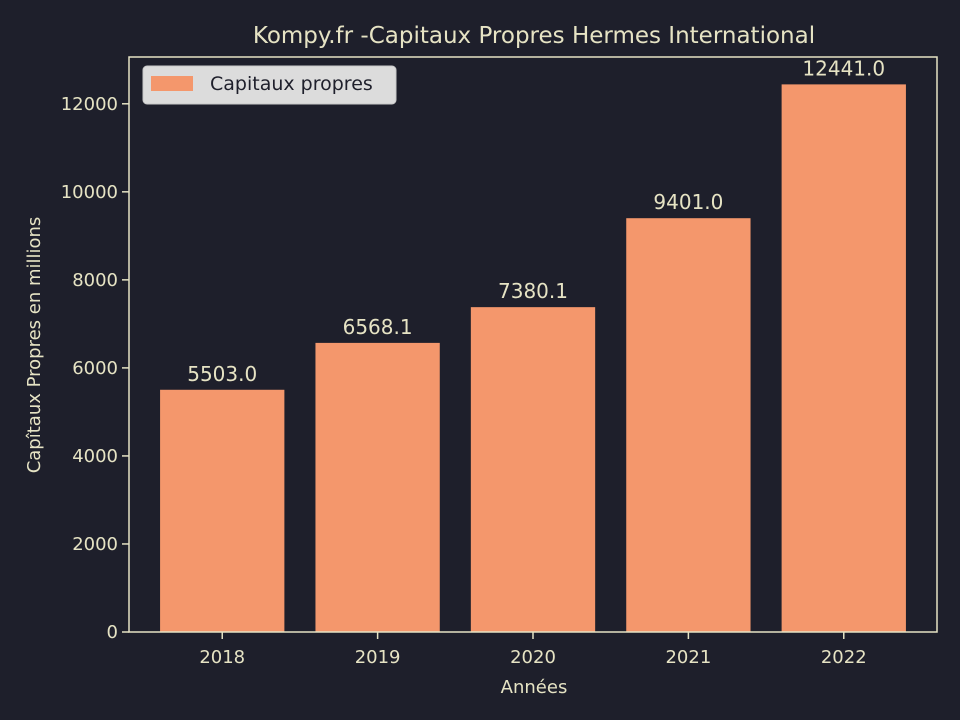 The height and width of the screenshot is (720, 960). What do you see at coordinates (688, 425) in the screenshot?
I see `bar-2021` at bounding box center [688, 425].